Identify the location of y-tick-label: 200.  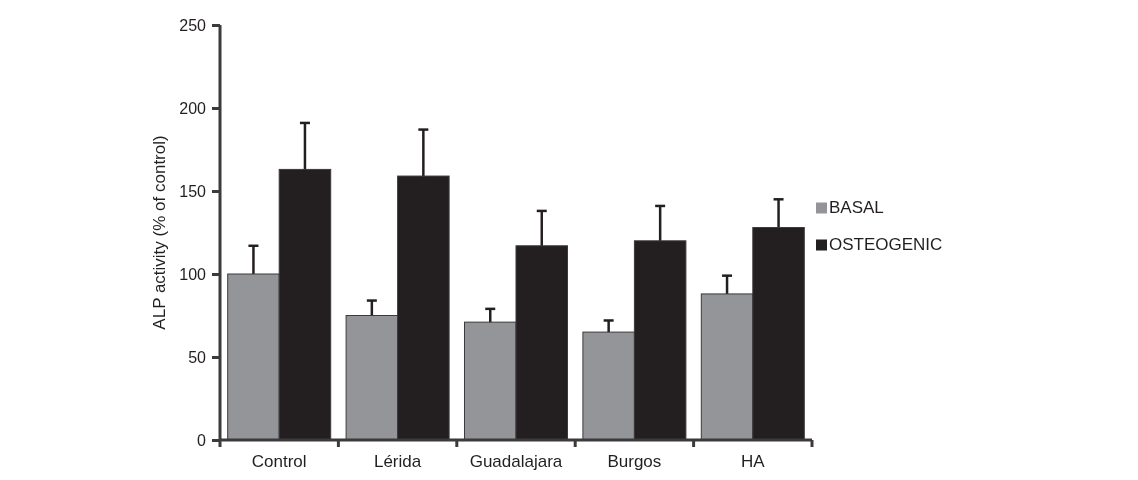
(193, 108).